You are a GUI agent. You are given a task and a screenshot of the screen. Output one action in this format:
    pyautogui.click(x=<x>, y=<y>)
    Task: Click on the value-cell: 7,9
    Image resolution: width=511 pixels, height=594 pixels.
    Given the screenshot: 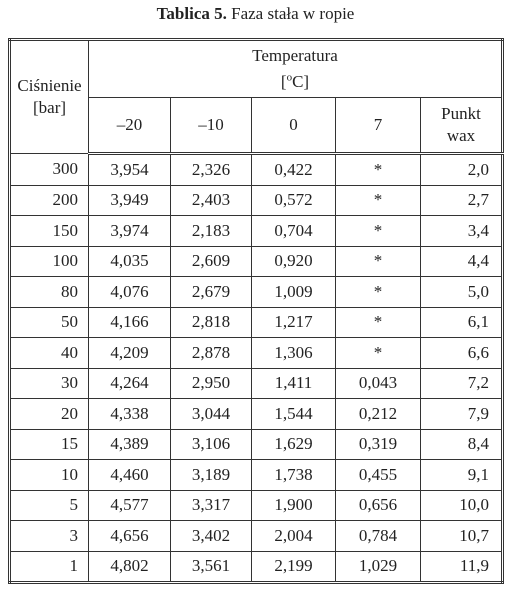 What is the action you would take?
    pyautogui.click(x=461, y=414)
    